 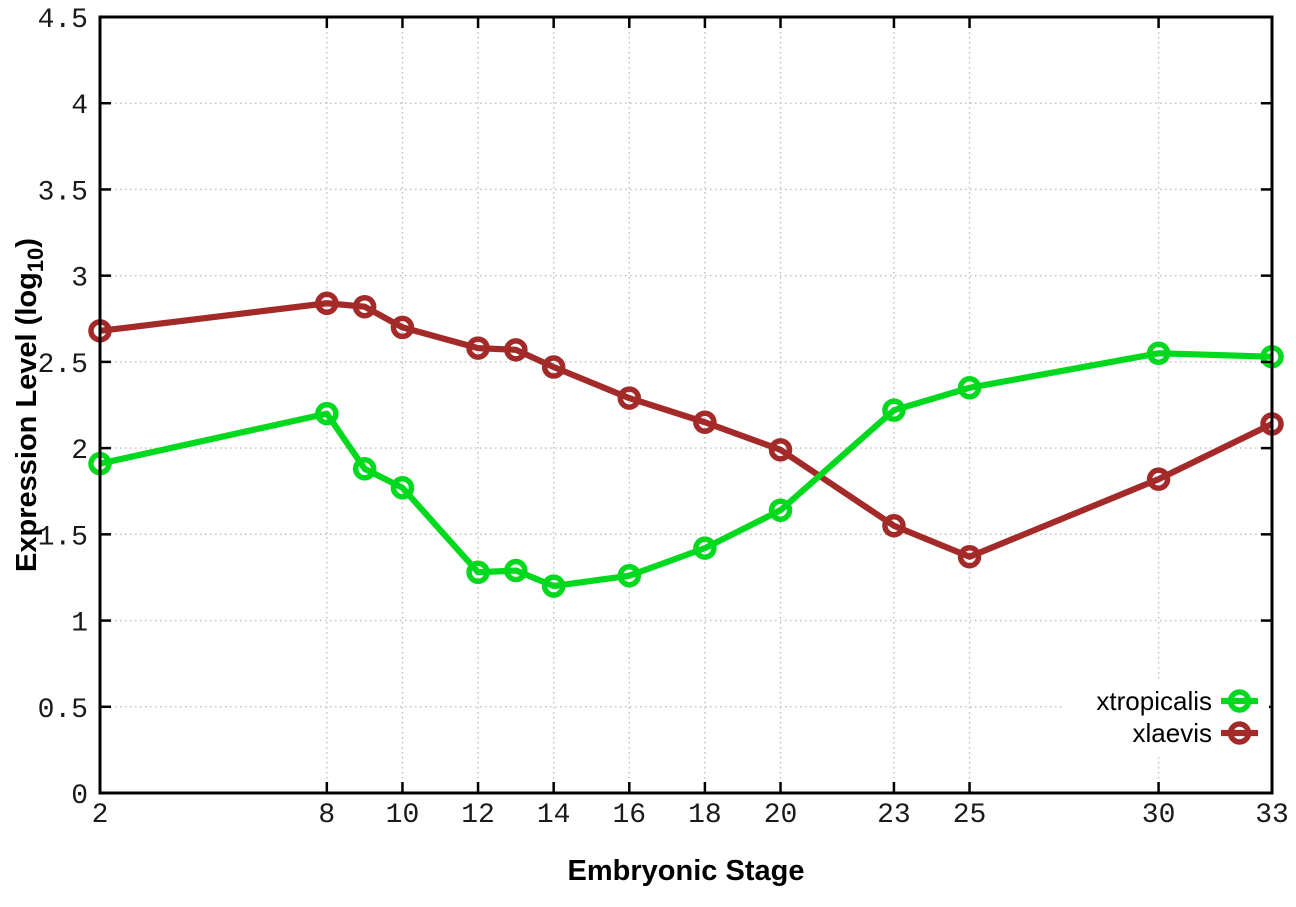 I want to click on y-tick-label: 0.5, so click(x=63, y=710).